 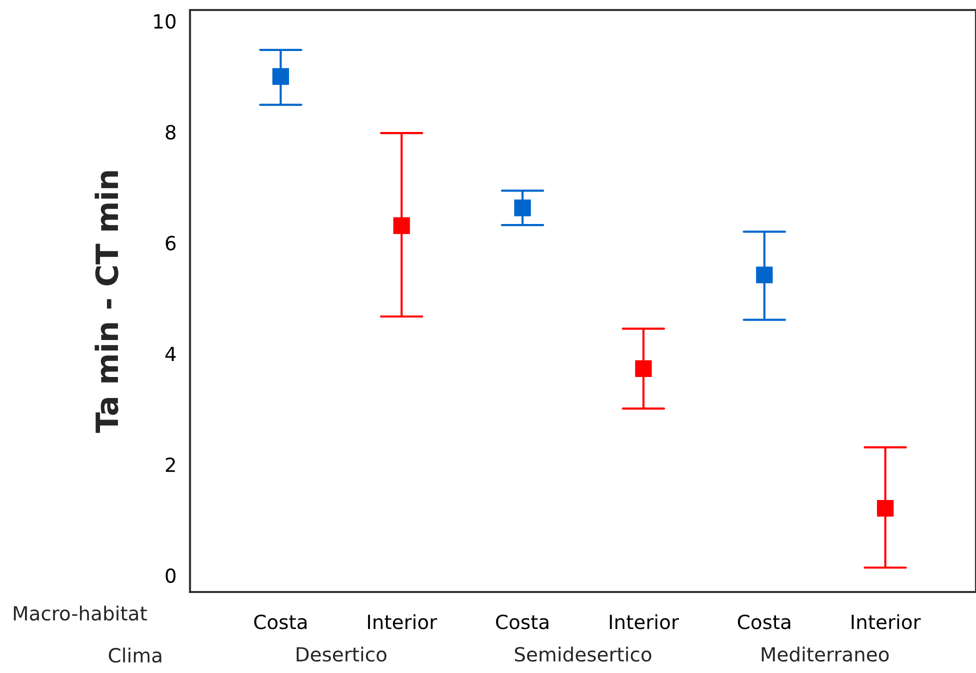 What do you see at coordinates (165, 21) in the screenshot?
I see `y-tick-label: 10` at bounding box center [165, 21].